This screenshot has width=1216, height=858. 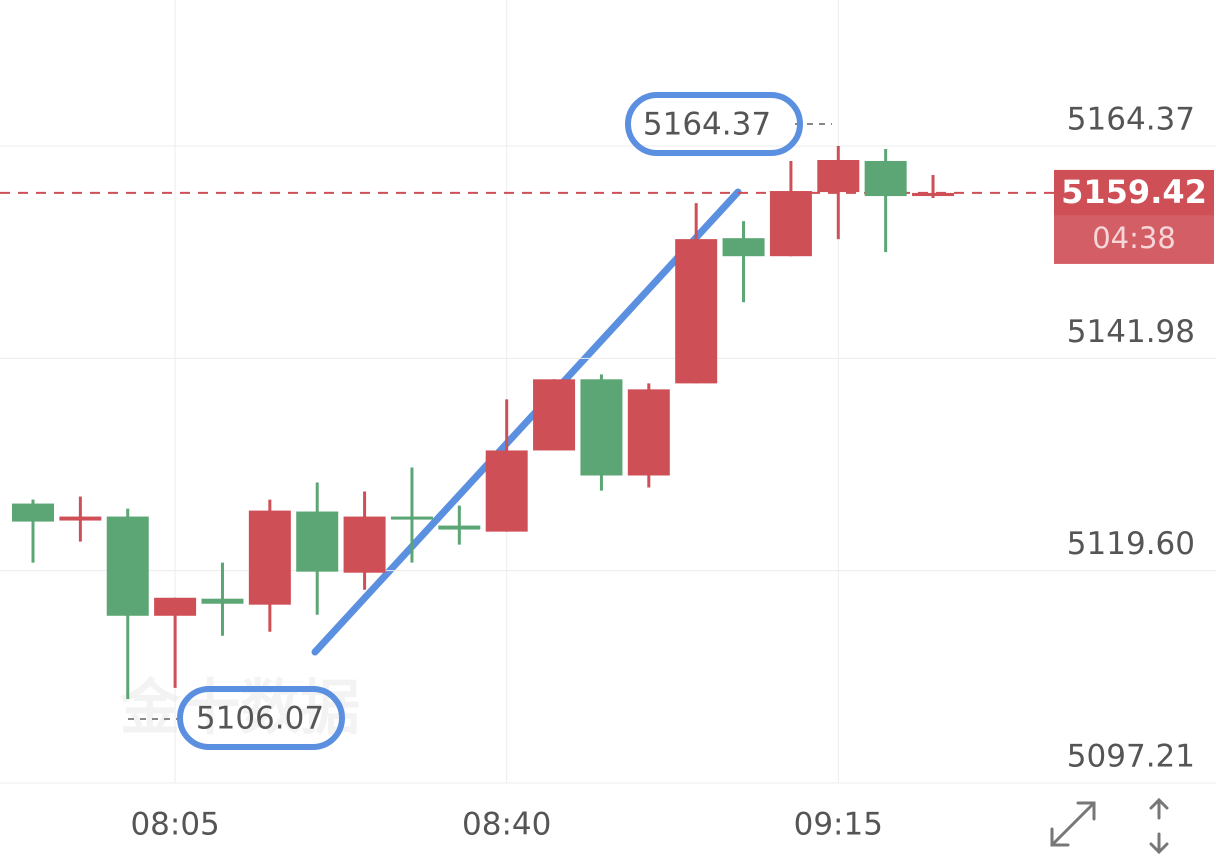 I want to click on last-price-label: 5159.42, so click(x=1134, y=192).